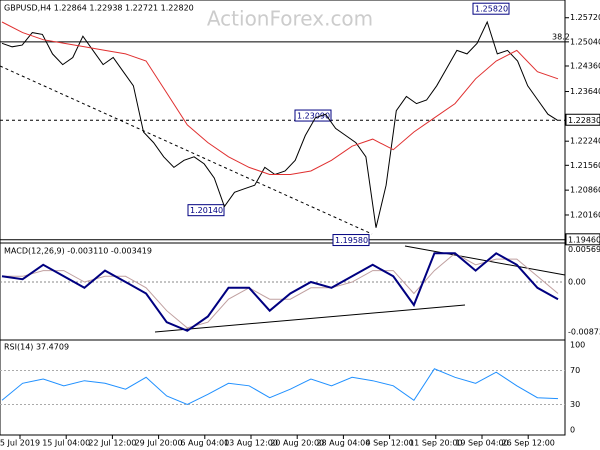  I want to click on annotation-label: 1.23090, so click(313, 116).